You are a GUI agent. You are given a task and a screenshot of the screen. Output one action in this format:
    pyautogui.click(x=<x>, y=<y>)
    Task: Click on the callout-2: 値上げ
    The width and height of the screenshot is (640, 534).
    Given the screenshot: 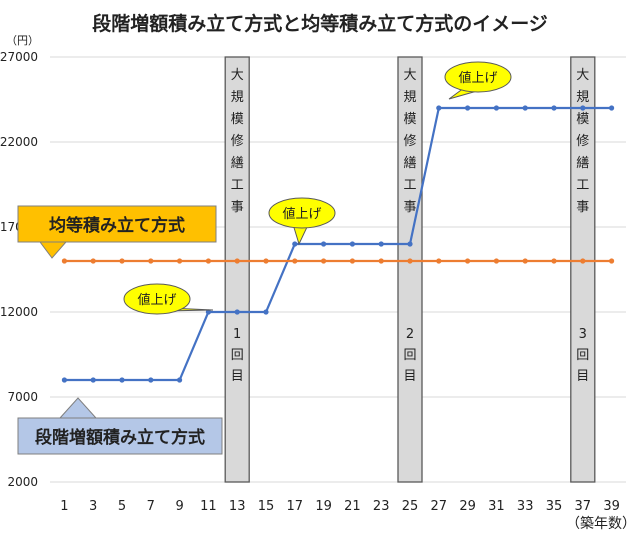 What is the action you would take?
    pyautogui.click(x=302, y=221)
    